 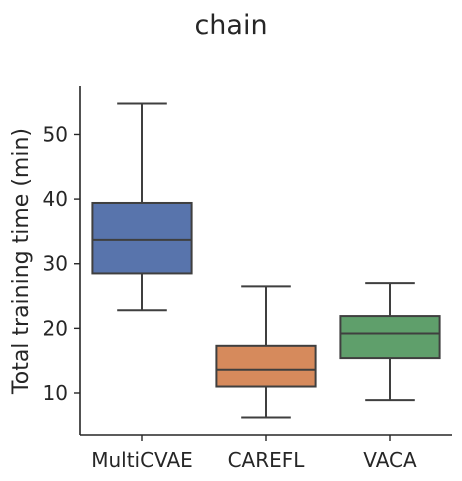 I want to click on x-tick-label: MultiCVAE, so click(x=142, y=460).